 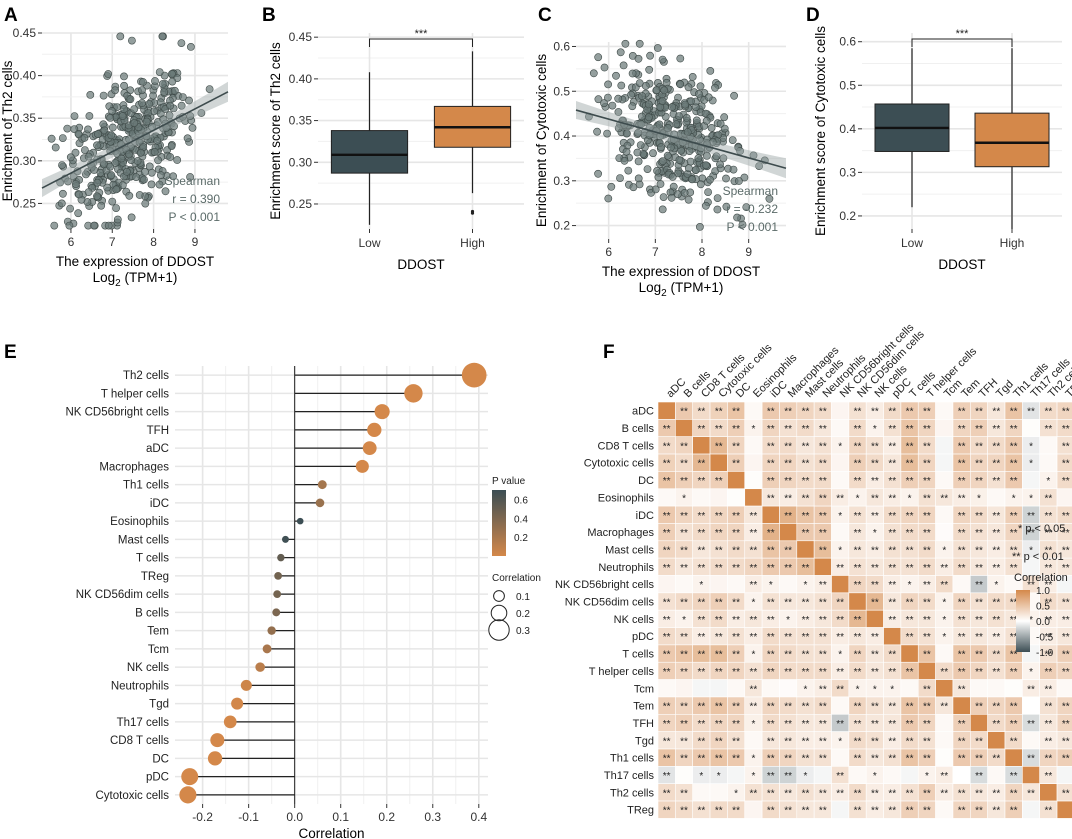 What do you see at coordinates (158, 632) in the screenshot?
I see `category-label: Tem` at bounding box center [158, 632].